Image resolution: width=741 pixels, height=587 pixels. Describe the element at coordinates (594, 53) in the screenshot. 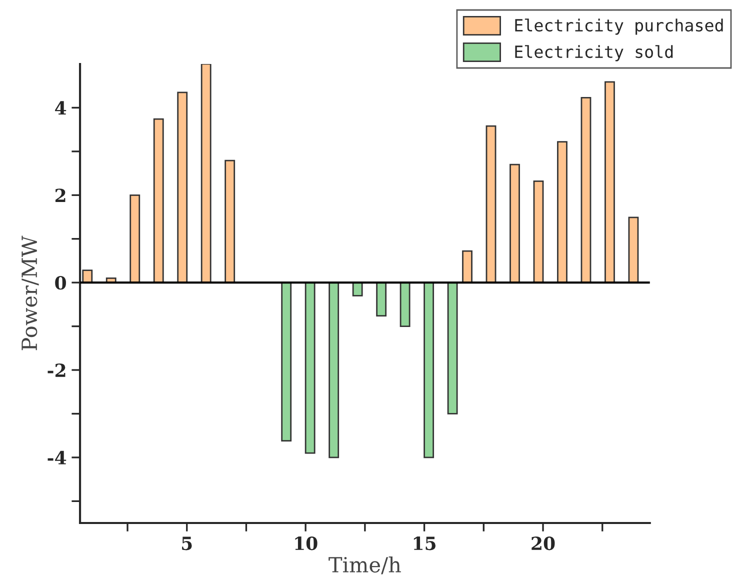

I see `legend-label: Electricity sold` at that location.